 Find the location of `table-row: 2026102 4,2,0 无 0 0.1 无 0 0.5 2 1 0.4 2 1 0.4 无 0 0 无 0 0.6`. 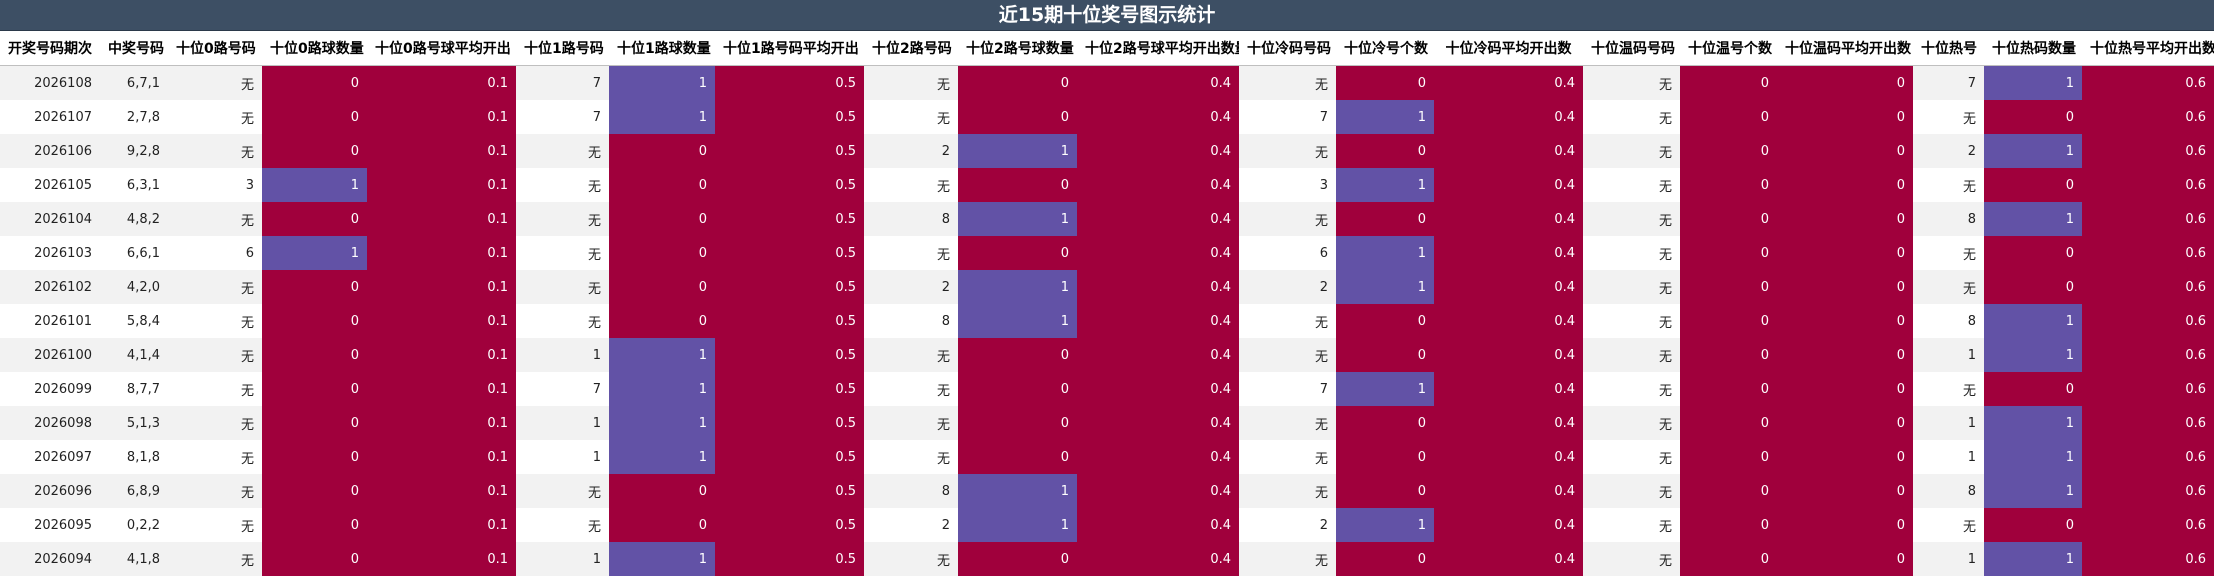

table-row: 2026102 4,2,0 无 0 0.1 无 0 0.5 2 1 0.4 2 1 0.4 无 0 0 无 0 0.6 is located at coordinates (1107, 287).